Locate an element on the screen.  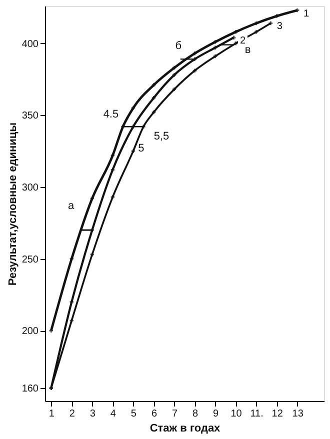
x-tick-label: 5 is located at coordinates (133, 414).